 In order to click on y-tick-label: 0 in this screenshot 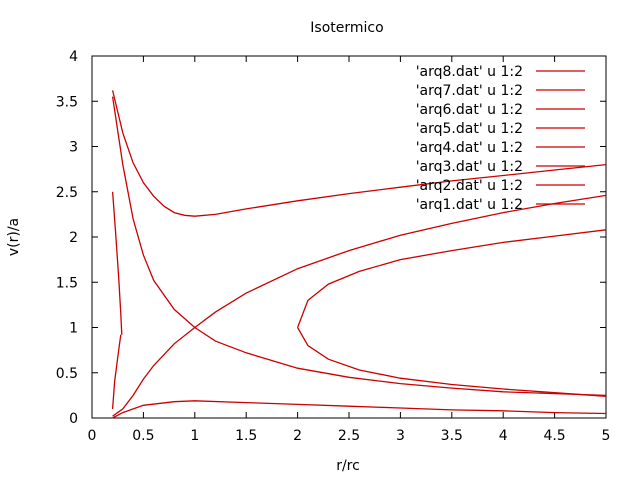, I will do `click(73, 419)`.